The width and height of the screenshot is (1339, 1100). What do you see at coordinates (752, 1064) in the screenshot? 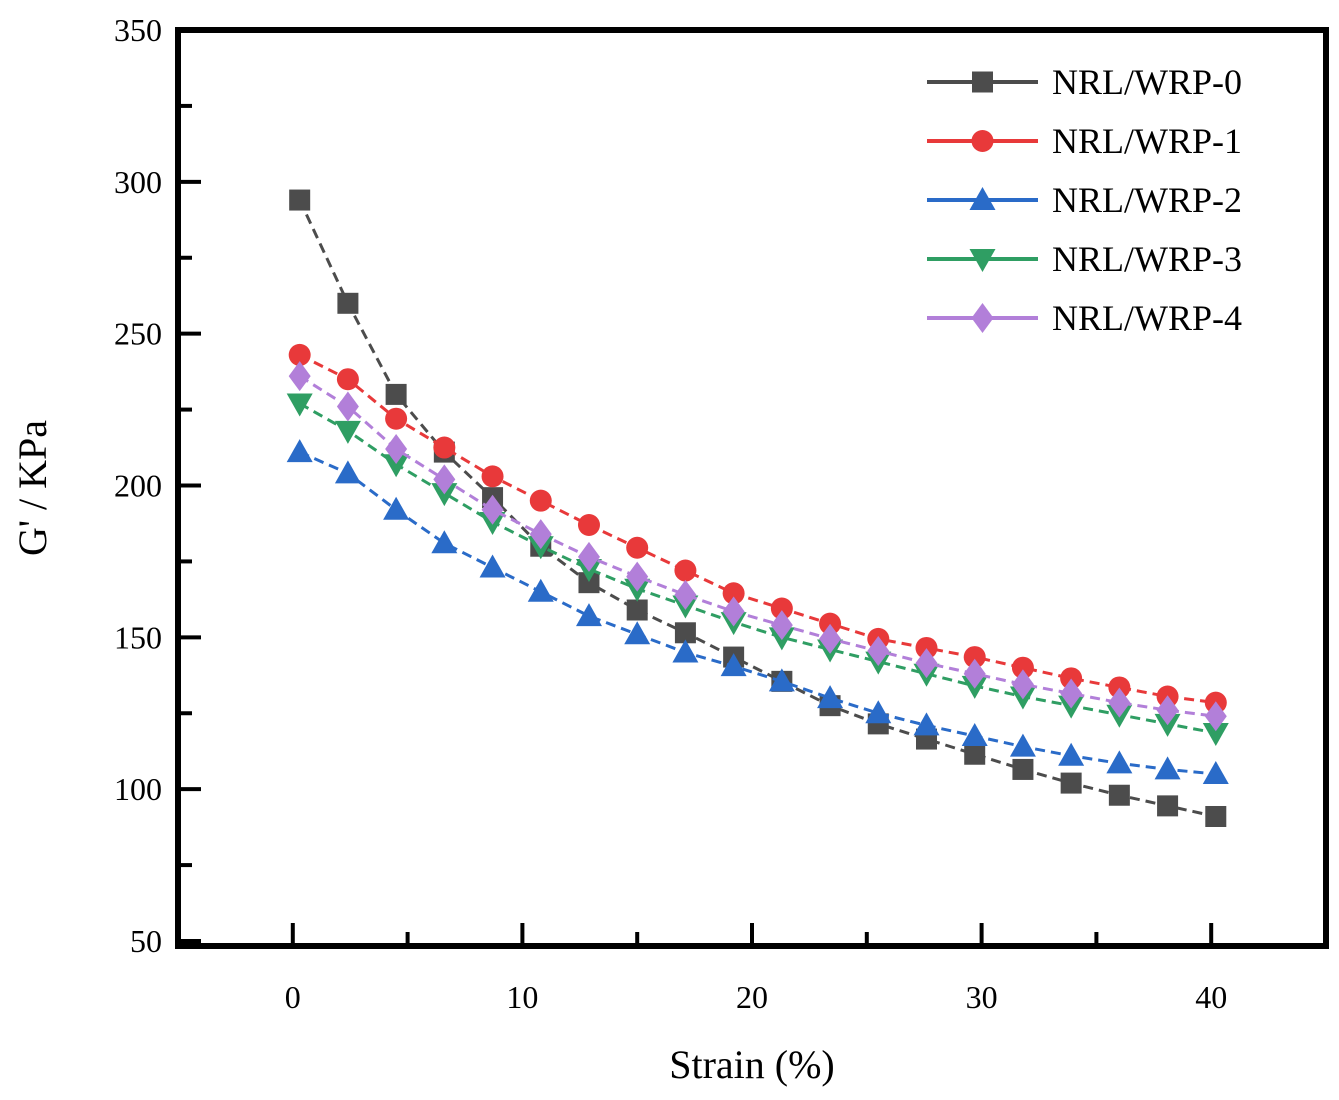
I see `x-axis-label: Strain (%)` at bounding box center [752, 1064].